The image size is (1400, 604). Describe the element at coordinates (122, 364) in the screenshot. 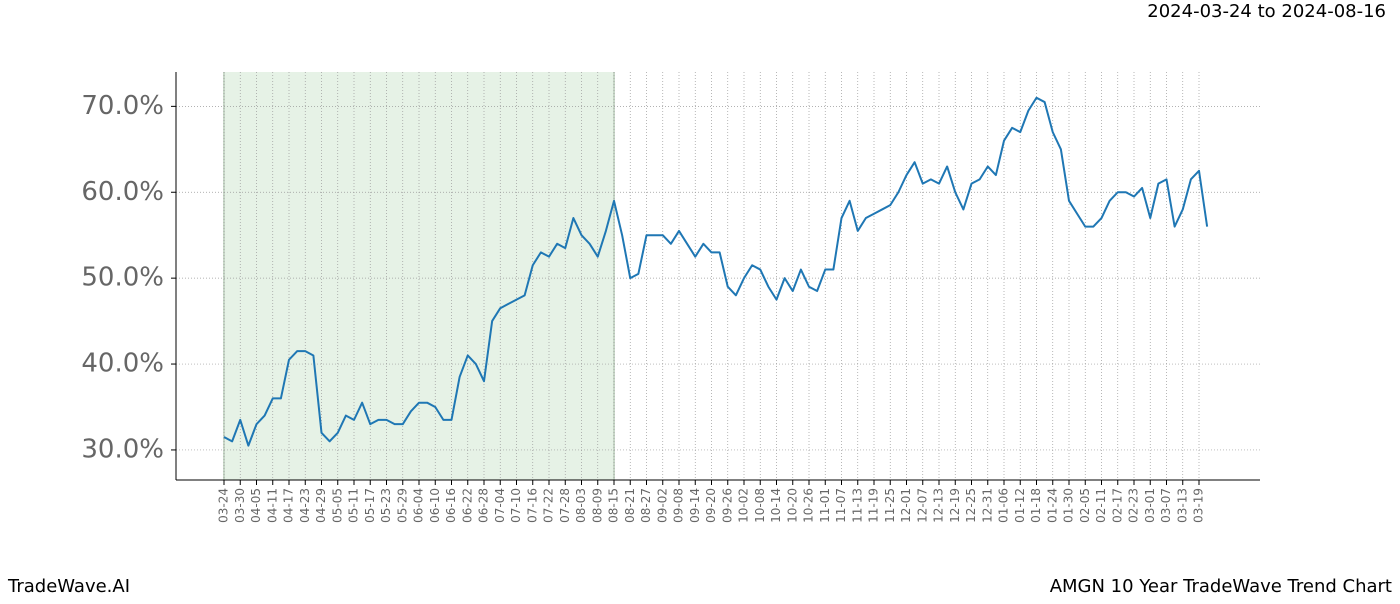

I see `y-tick-label: 40.0%` at that location.